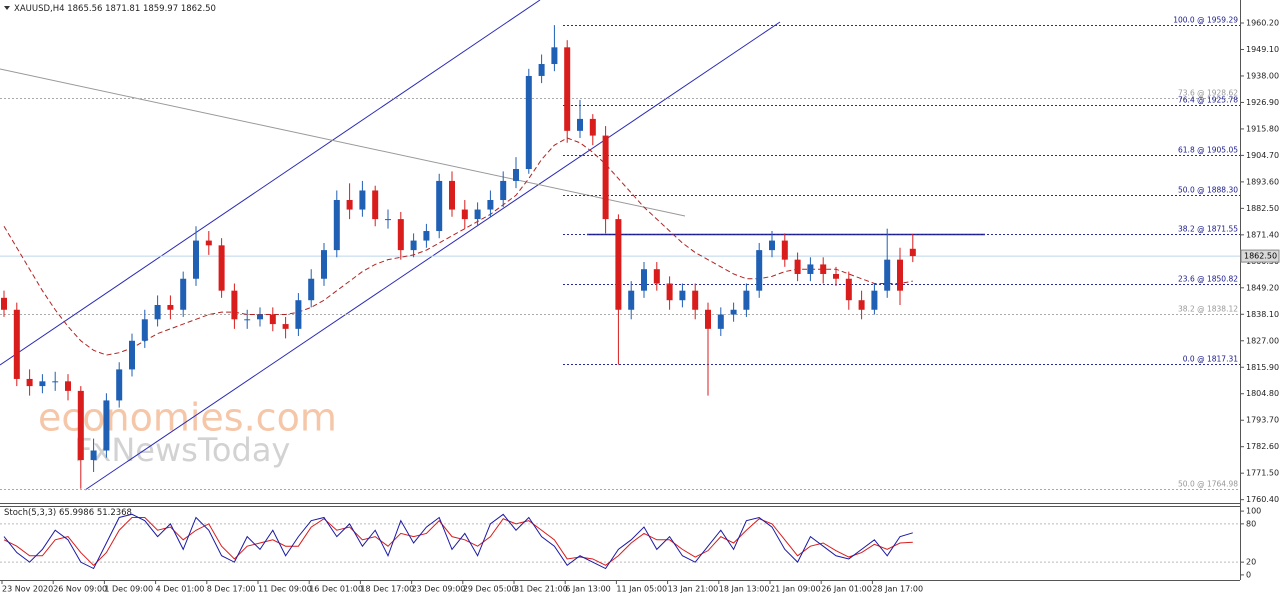 The height and width of the screenshot is (596, 1280). Describe the element at coordinates (1251, 523) in the screenshot. I see `y-tick-label: 80` at that location.